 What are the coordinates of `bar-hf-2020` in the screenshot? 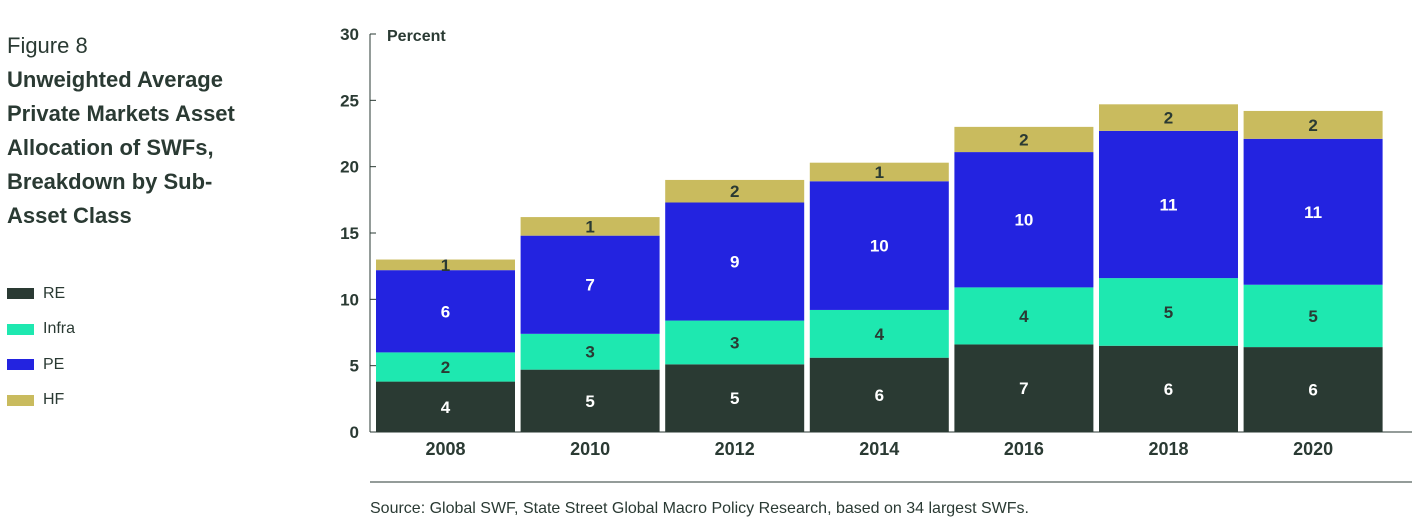 It's located at (1313, 124).